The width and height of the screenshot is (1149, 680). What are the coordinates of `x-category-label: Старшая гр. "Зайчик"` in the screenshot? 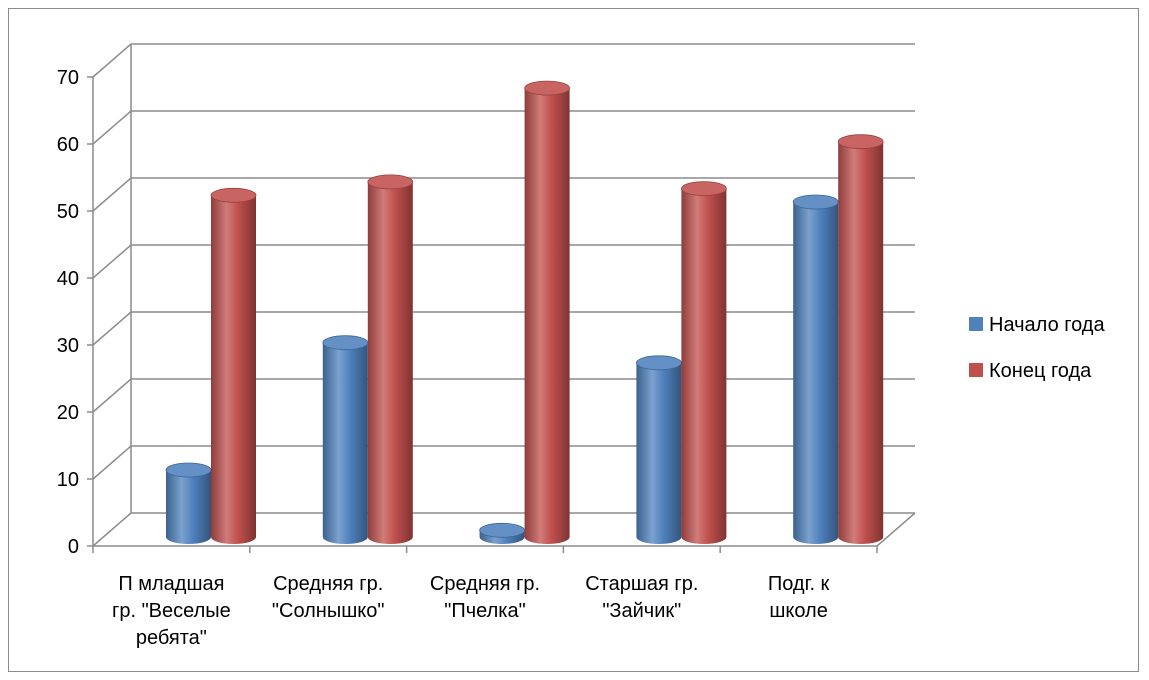 It's located at (641, 597).